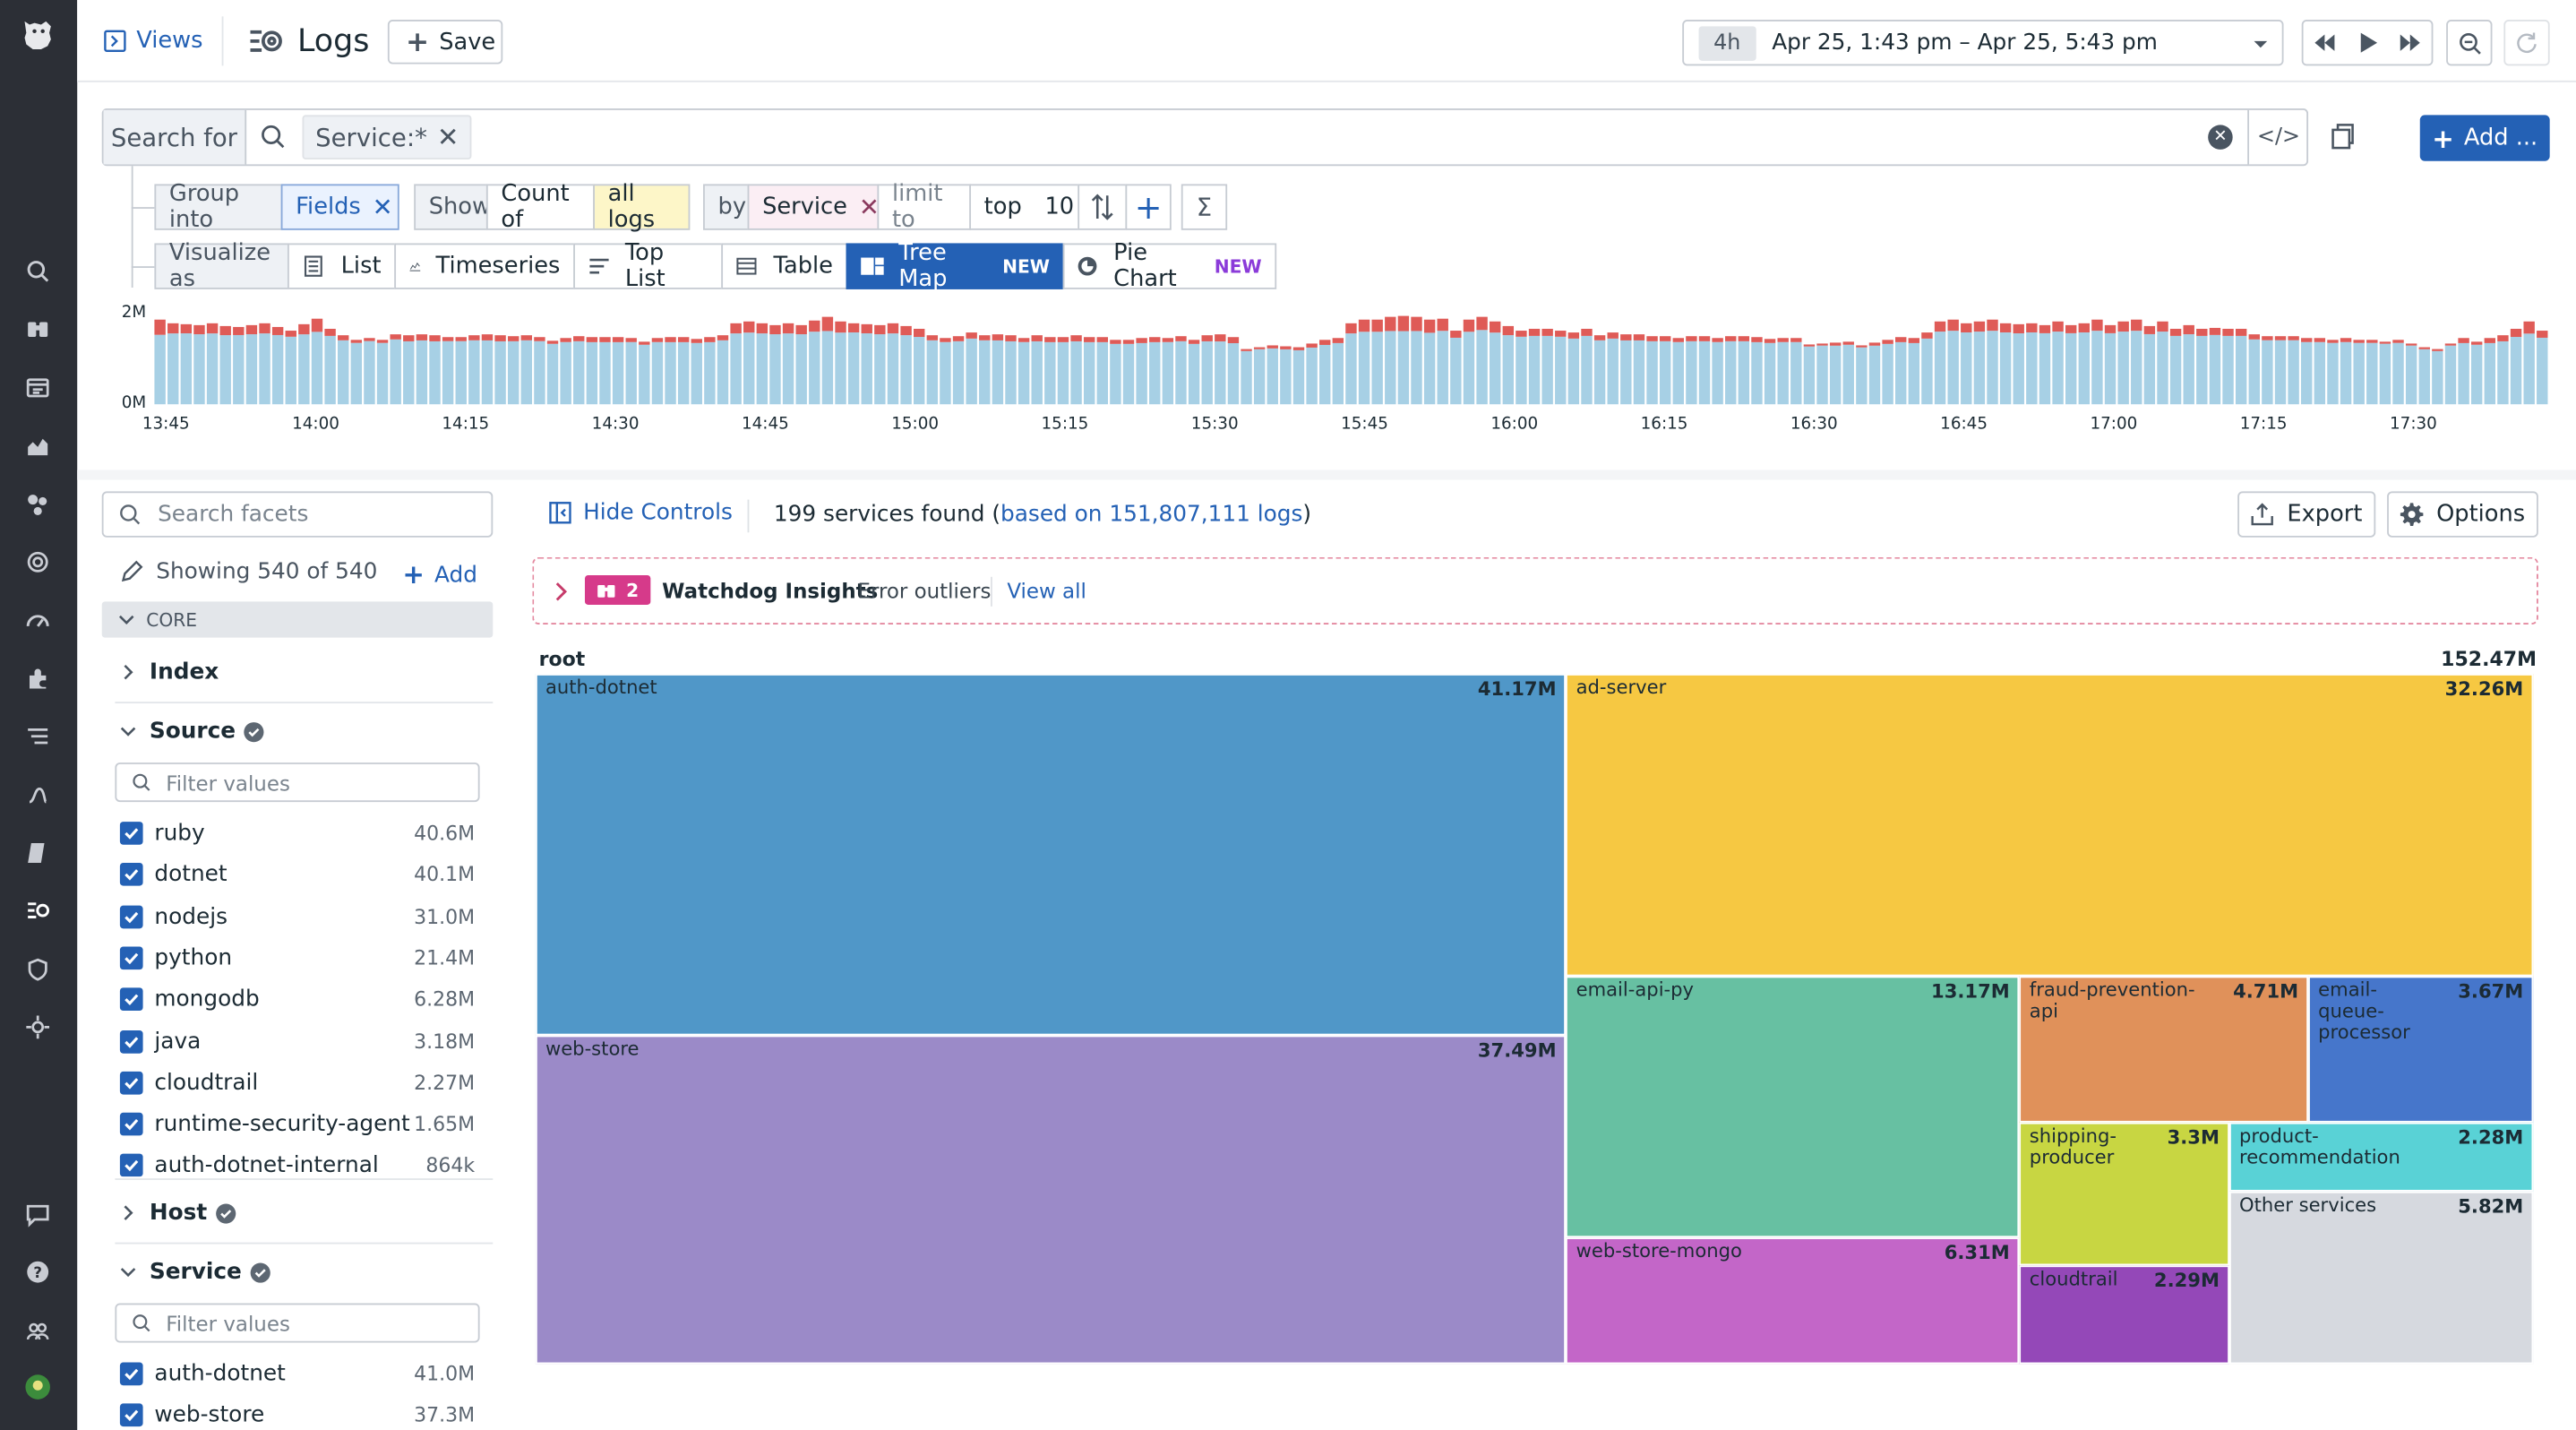  What do you see at coordinates (2421, 1049) in the screenshot?
I see `treemap-cell: email-queue-processor 3.67M` at bounding box center [2421, 1049].